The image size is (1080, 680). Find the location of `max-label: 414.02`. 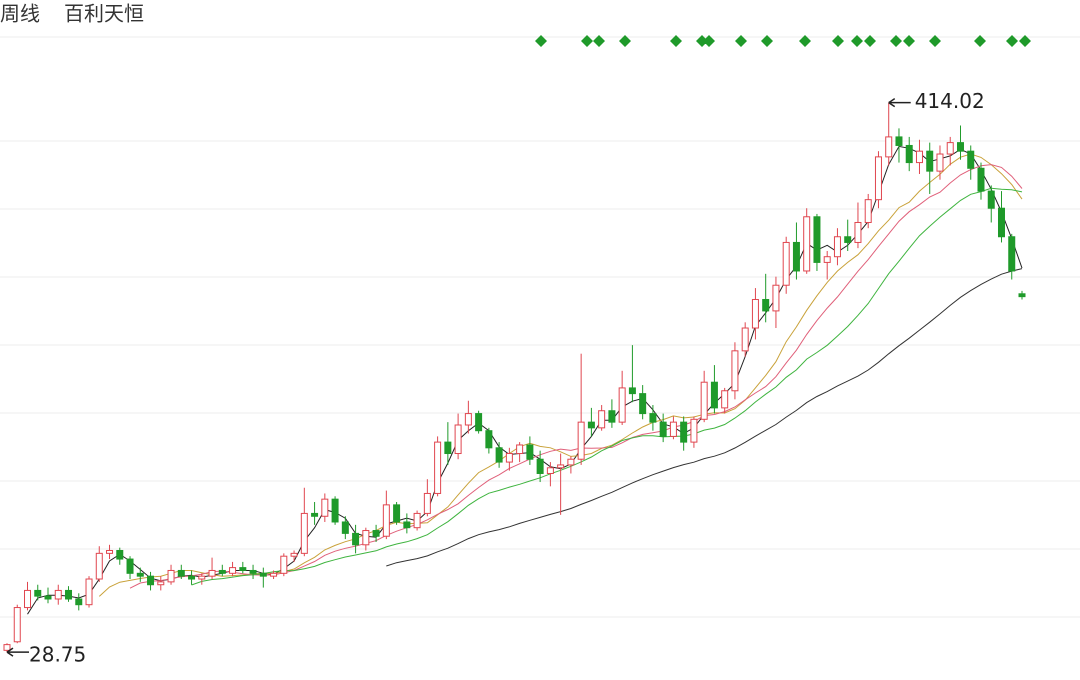

max-label: 414.02 is located at coordinates (950, 101).